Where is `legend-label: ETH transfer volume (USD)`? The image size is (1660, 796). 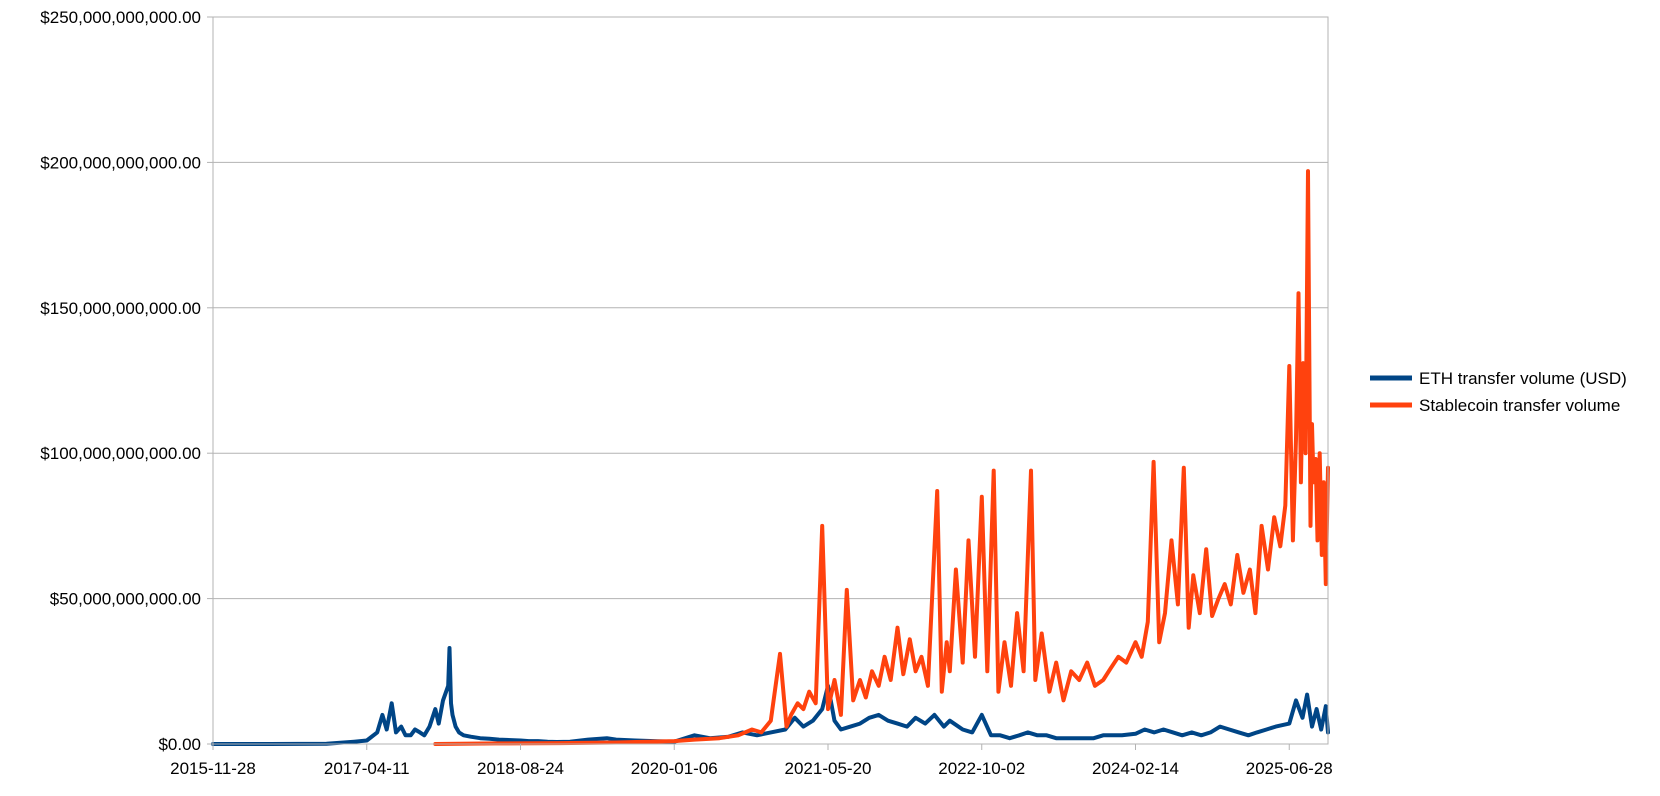 legend-label: ETH transfer volume (USD) is located at coordinates (1523, 378).